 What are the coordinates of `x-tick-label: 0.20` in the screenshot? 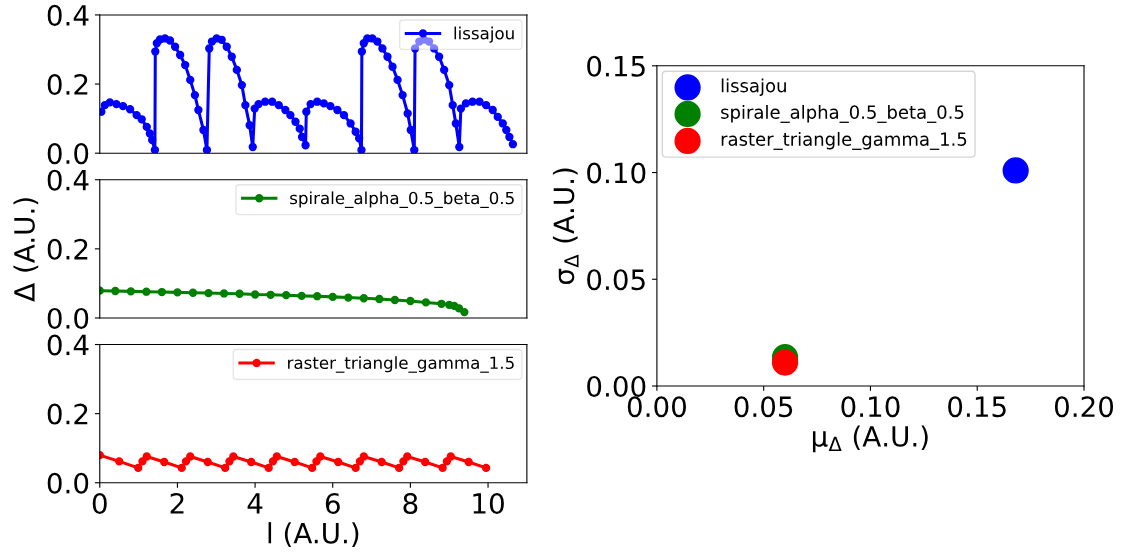 It's located at (1084, 407).